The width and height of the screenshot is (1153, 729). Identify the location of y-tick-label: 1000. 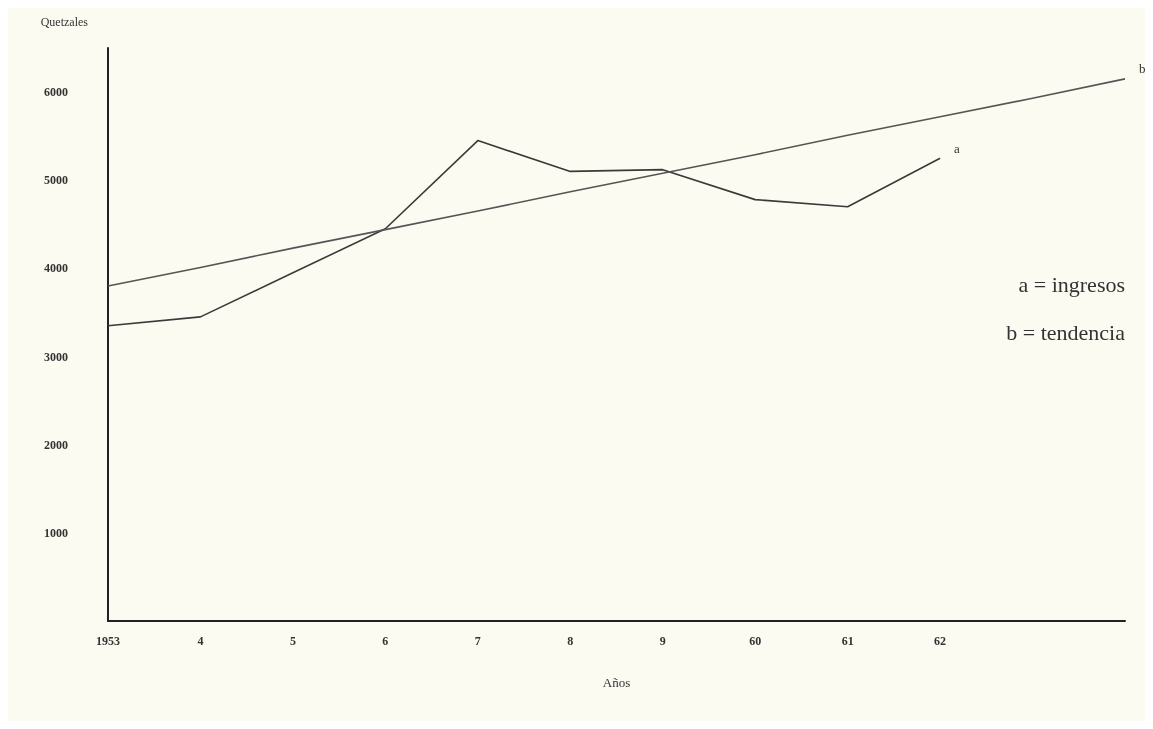
(56, 532).